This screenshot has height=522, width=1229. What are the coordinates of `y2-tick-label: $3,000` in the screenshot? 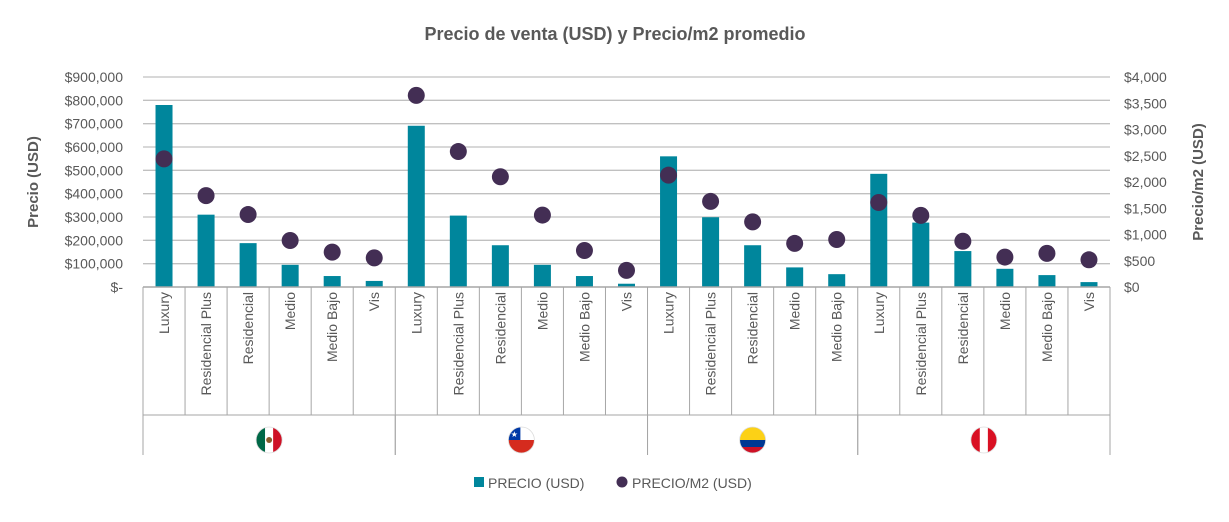 It's located at (1145, 130).